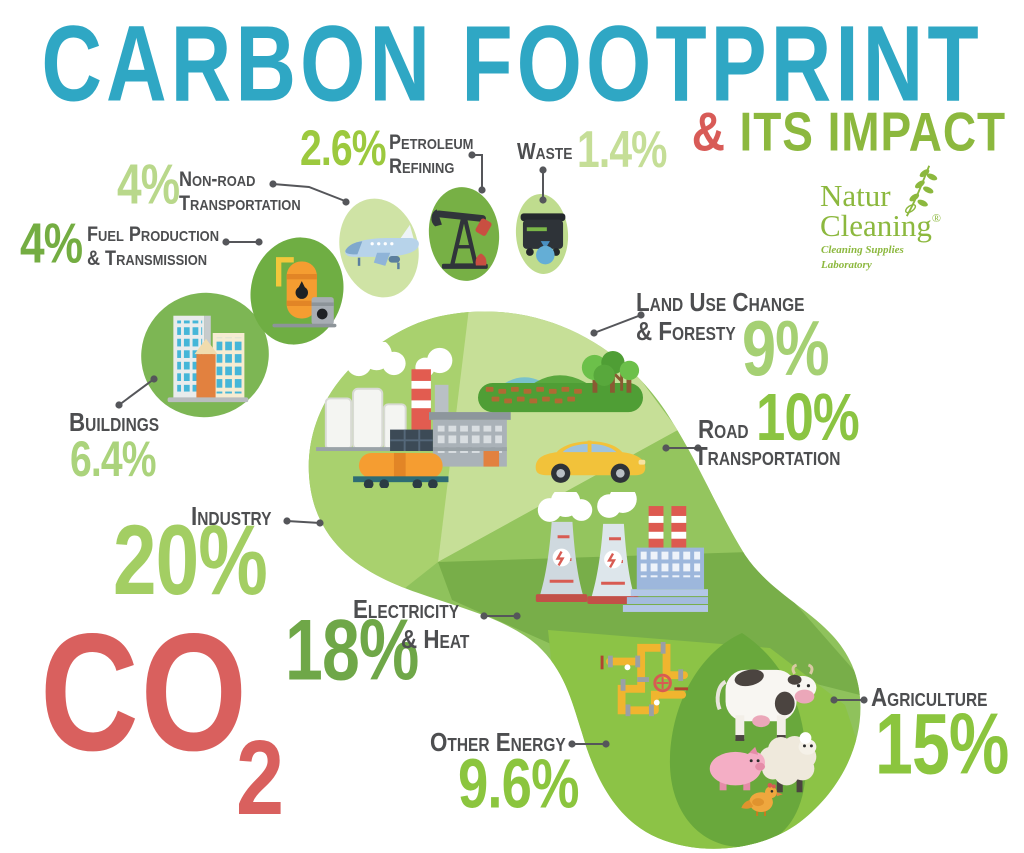 Image resolution: width=1024 pixels, height=853 pixels. I want to click on pipeline-icon, so click(644, 679).